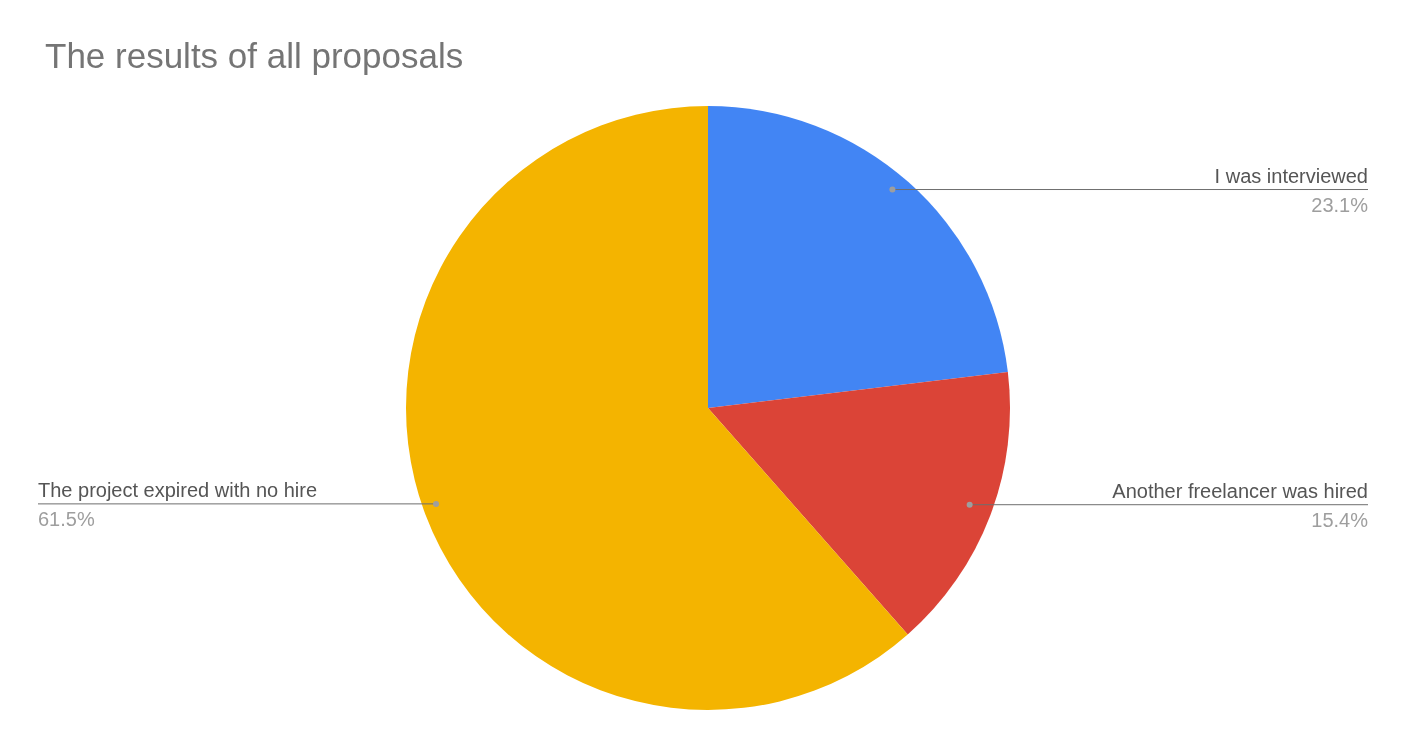 Image resolution: width=1406 pixels, height=742 pixels. I want to click on data-label: 23.1%, so click(1340, 204).